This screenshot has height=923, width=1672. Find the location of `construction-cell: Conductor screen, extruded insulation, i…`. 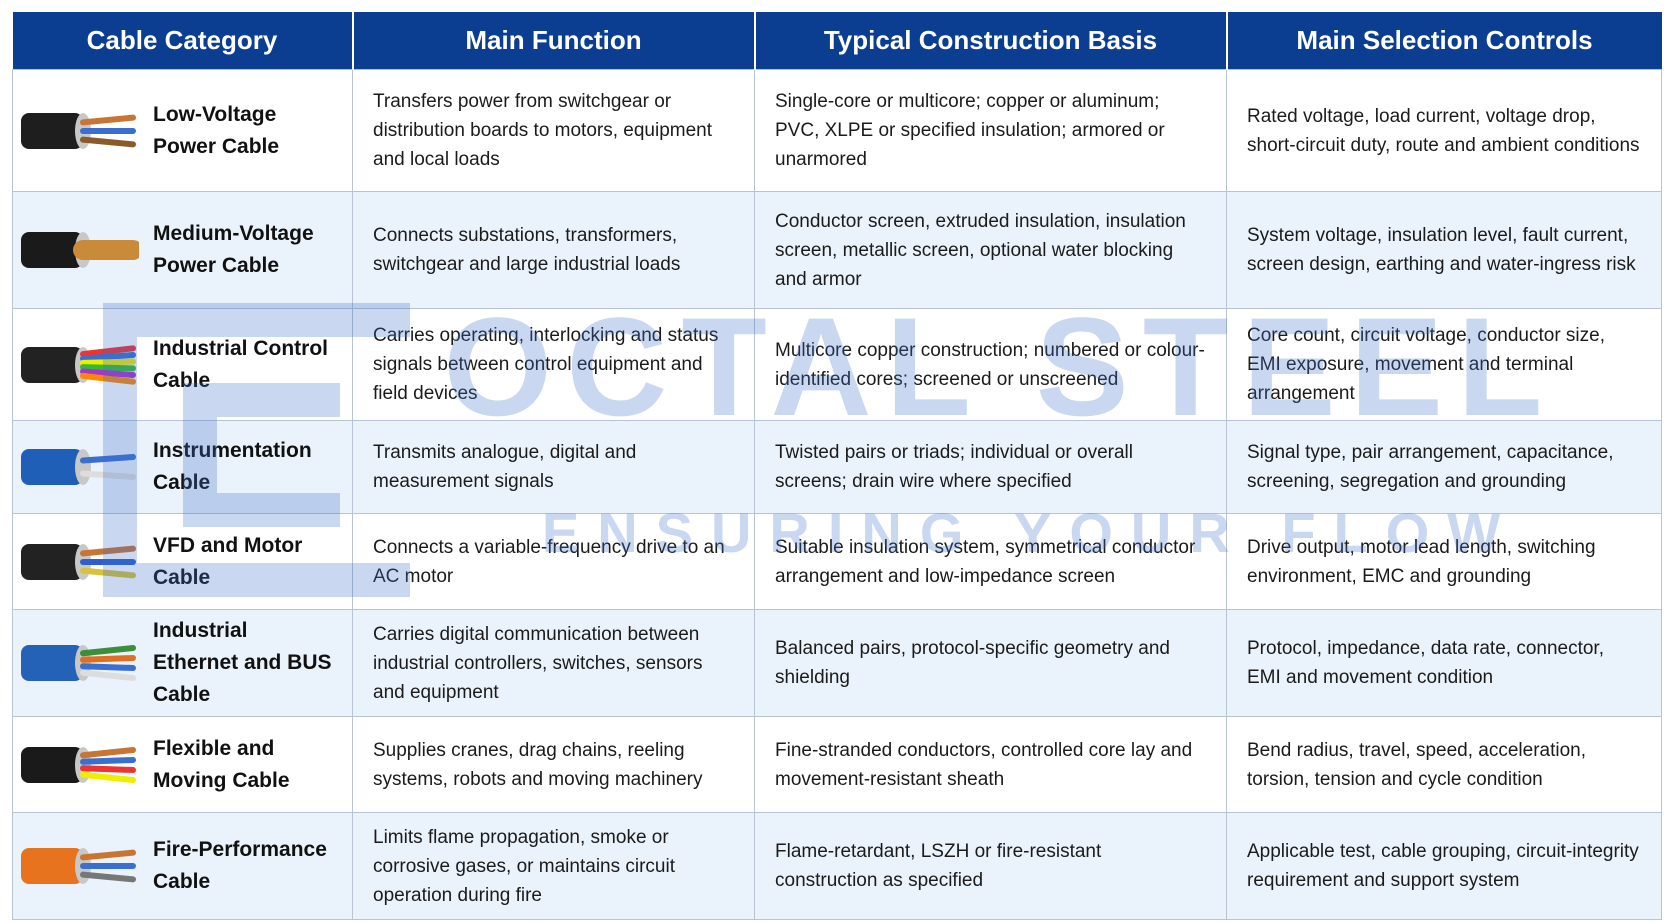

construction-cell: Conductor screen, extruded insulation, i… is located at coordinates (990, 250).